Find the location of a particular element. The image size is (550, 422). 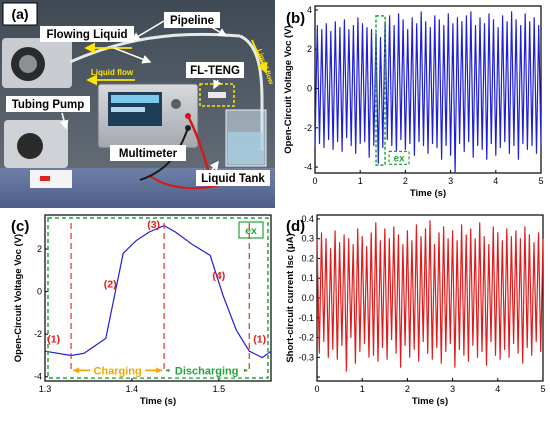

label-fl-teng: FL-TENG is located at coordinates (215, 70).